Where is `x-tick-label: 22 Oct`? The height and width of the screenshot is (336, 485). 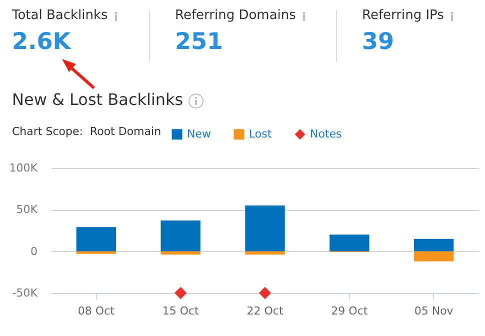 x-tick-label: 22 Oct is located at coordinates (265, 311).